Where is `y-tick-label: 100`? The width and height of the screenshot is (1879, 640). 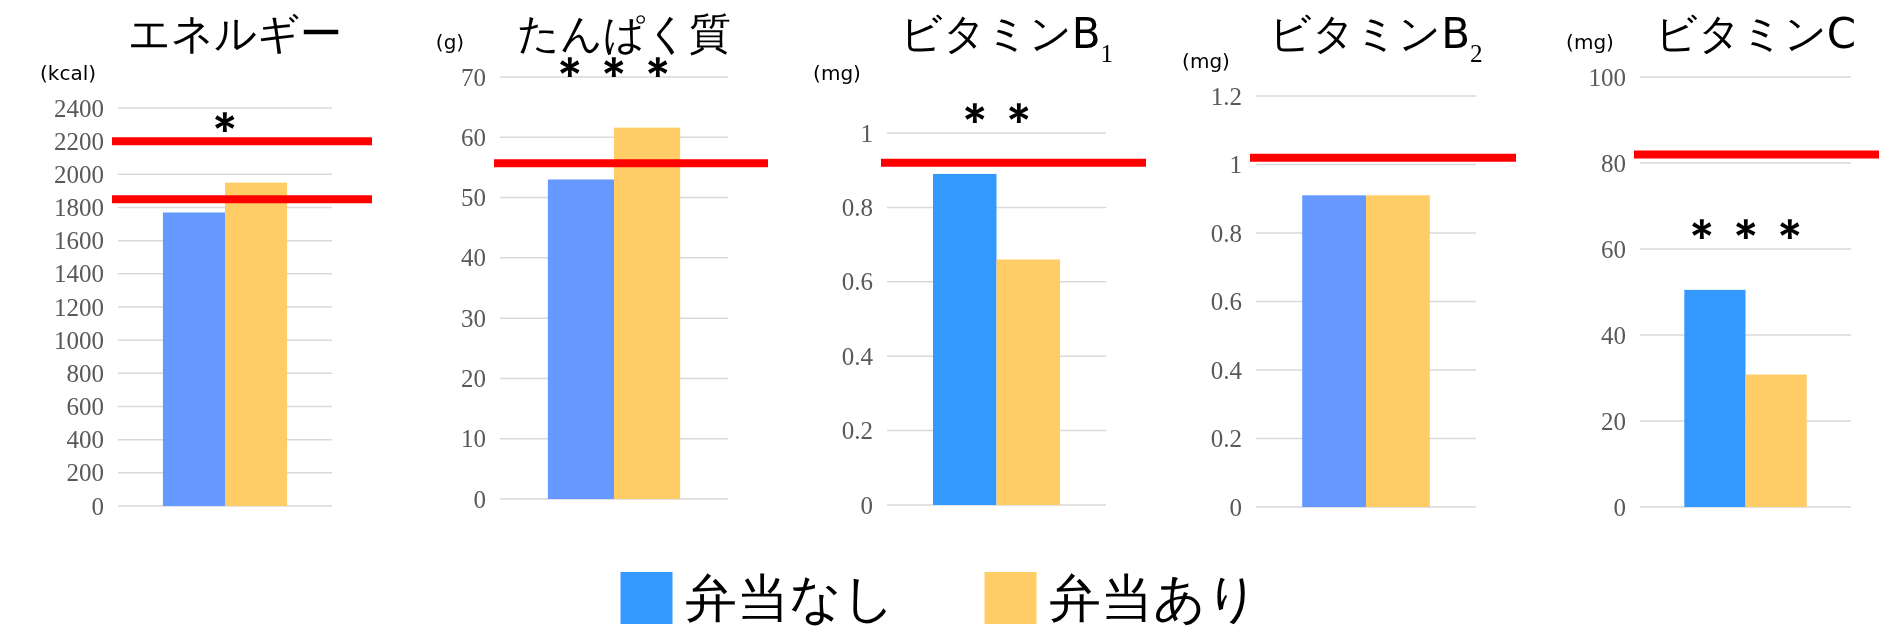
y-tick-label: 100 is located at coordinates (1607, 77).